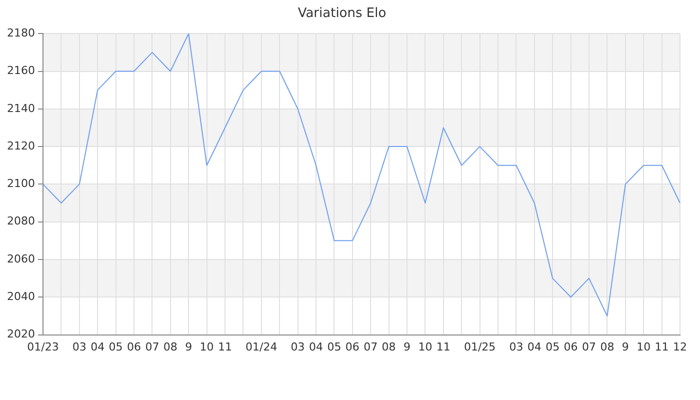 The image size is (700, 400). Describe the element at coordinates (20, 183) in the screenshot. I see `y-tick-label: 2100` at that location.